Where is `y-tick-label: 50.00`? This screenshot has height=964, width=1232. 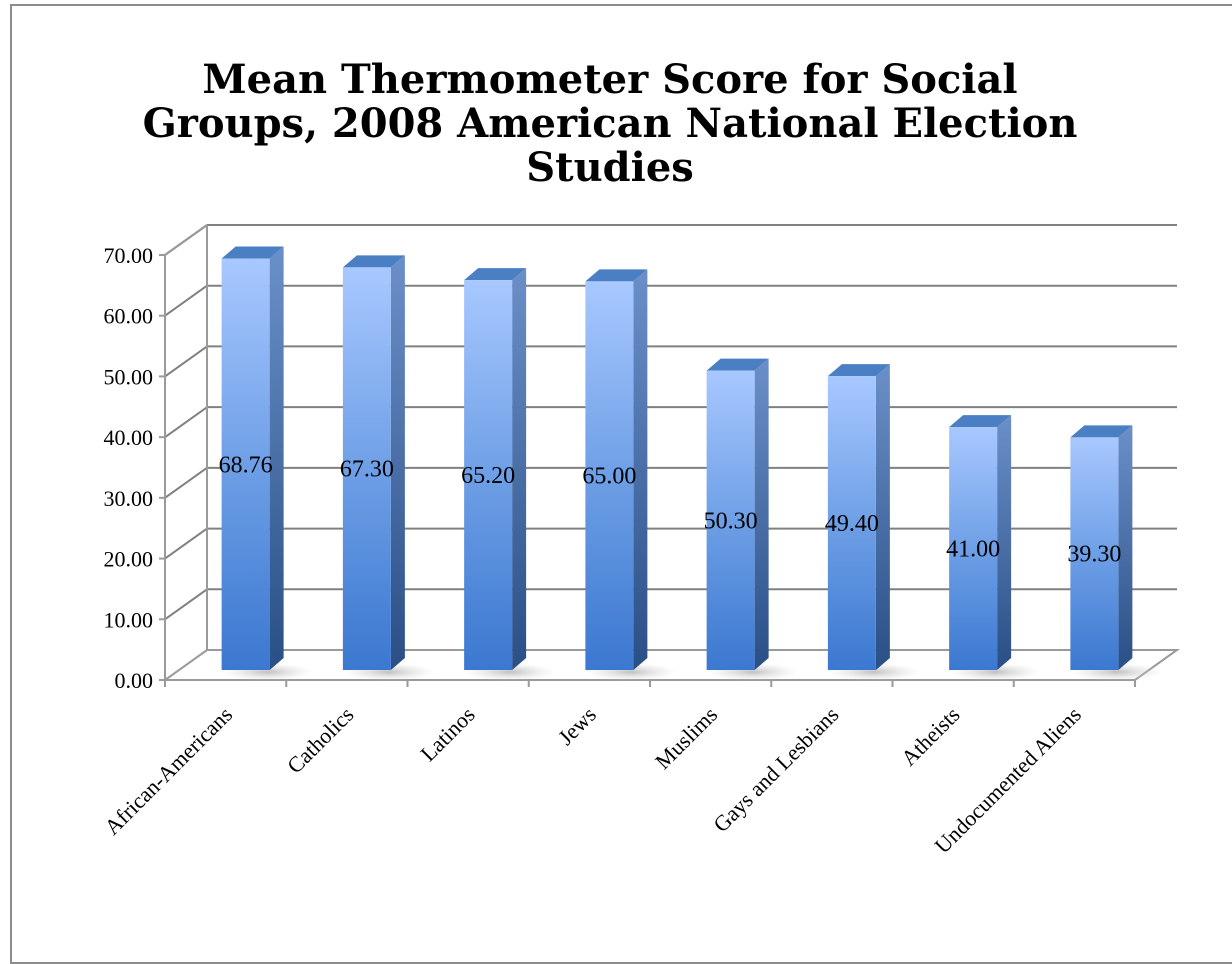 y-tick-label: 50.00 is located at coordinates (129, 376).